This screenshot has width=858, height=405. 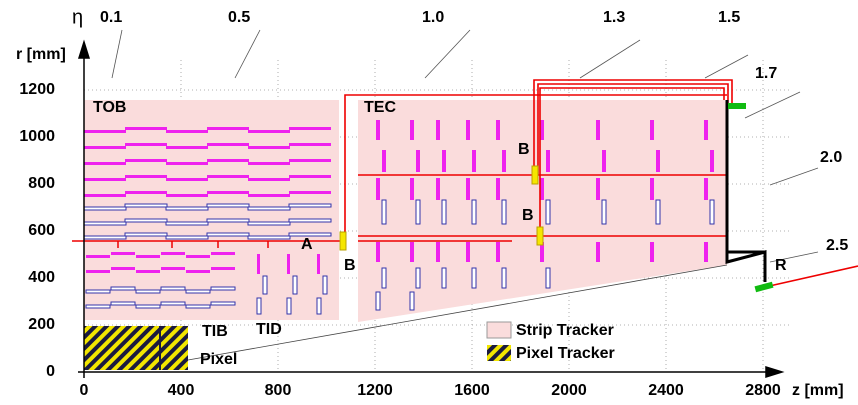 What do you see at coordinates (37, 89) in the screenshot?
I see `y-tick-label: 1200` at bounding box center [37, 89].